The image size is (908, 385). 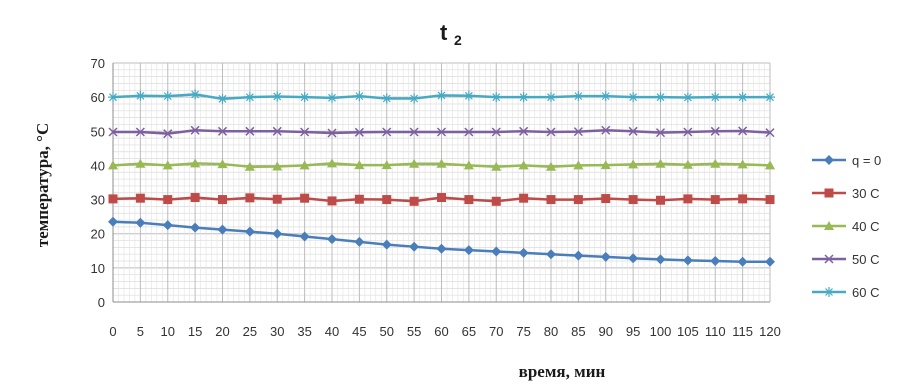 I want to click on y-tick-label: 70, so click(x=98, y=63).